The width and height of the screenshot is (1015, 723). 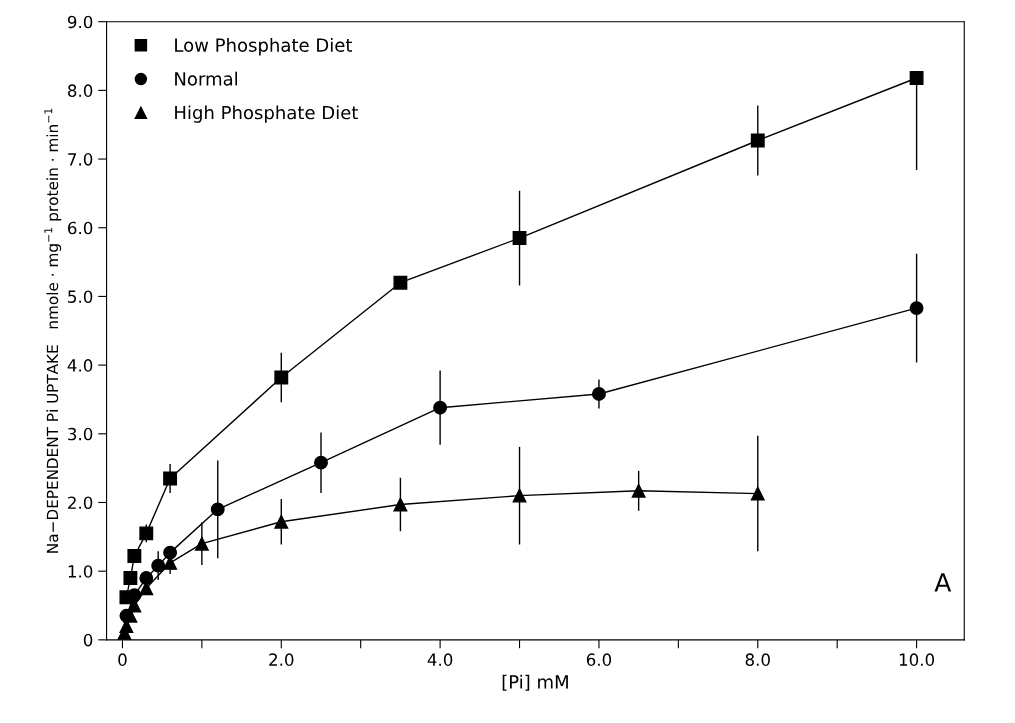 What do you see at coordinates (599, 659) in the screenshot?
I see `x-tick-label: 6.0` at bounding box center [599, 659].